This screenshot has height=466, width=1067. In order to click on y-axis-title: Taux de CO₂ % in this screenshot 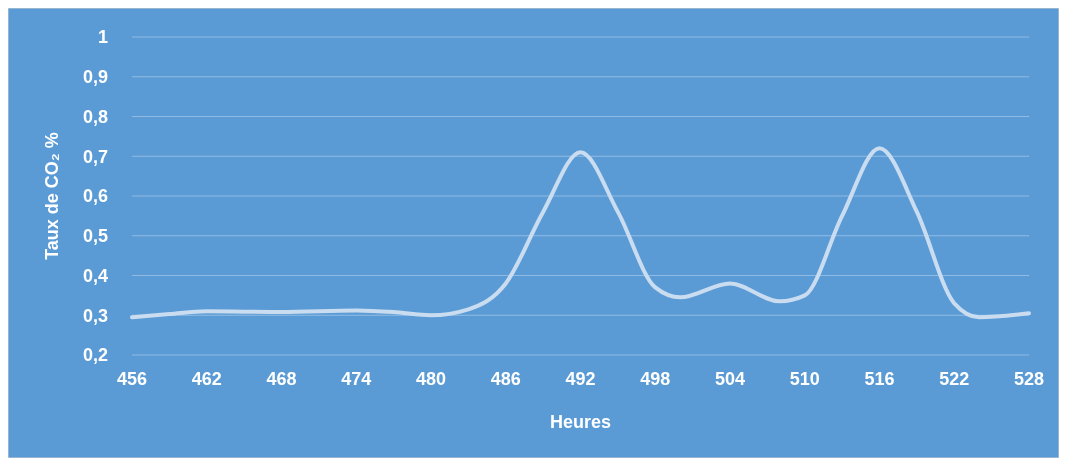, I will do `click(52, 196)`.